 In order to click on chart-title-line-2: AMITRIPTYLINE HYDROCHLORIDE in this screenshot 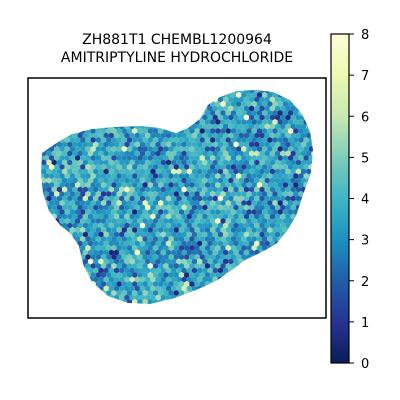, I will do `click(177, 58)`.